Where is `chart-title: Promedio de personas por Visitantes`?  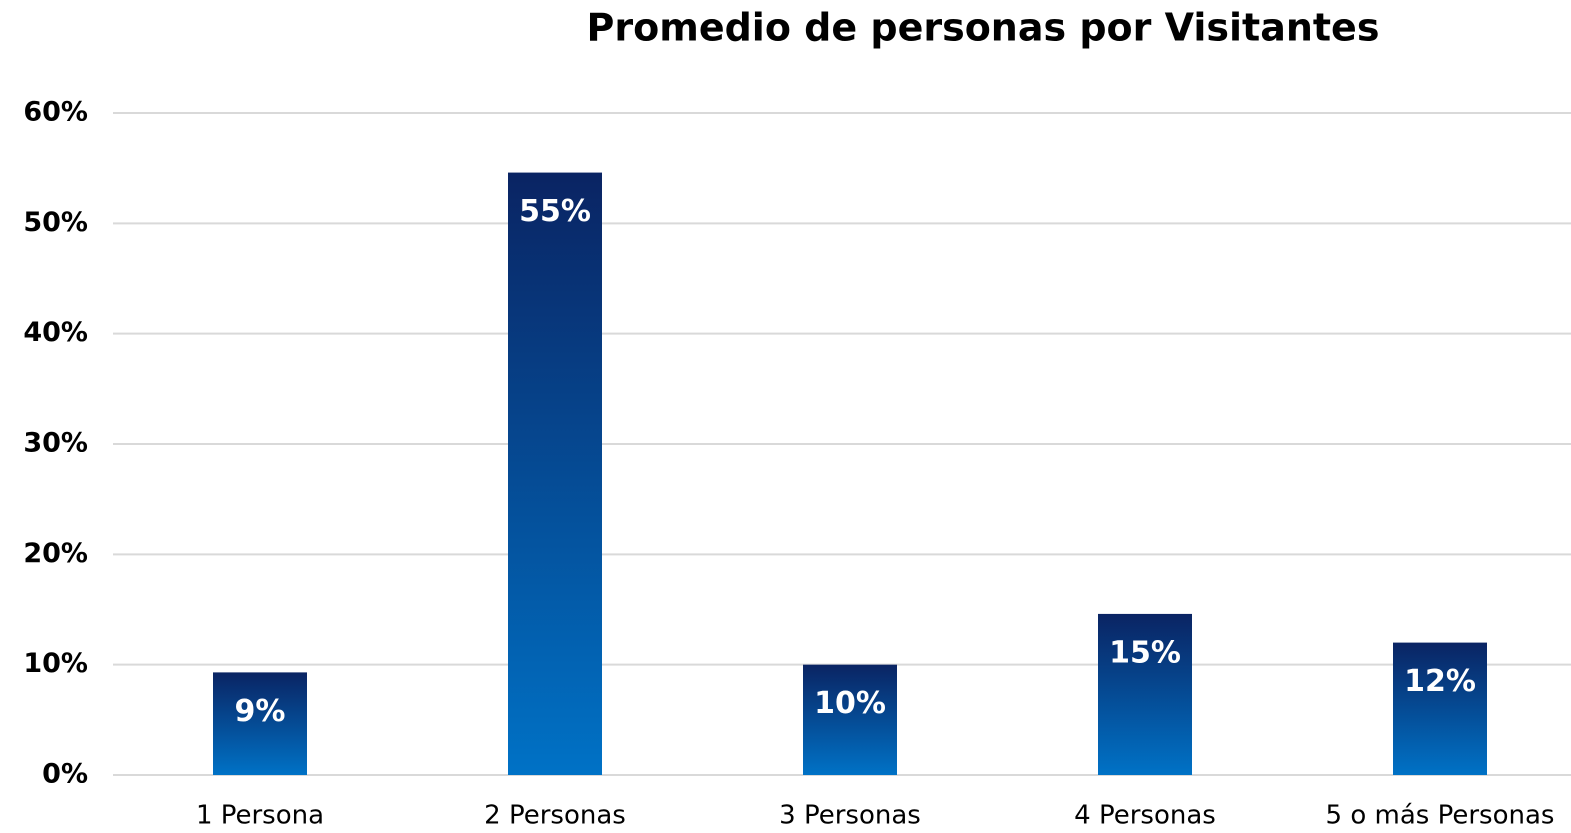 chart-title: Promedio de personas por Visitantes is located at coordinates (983, 28).